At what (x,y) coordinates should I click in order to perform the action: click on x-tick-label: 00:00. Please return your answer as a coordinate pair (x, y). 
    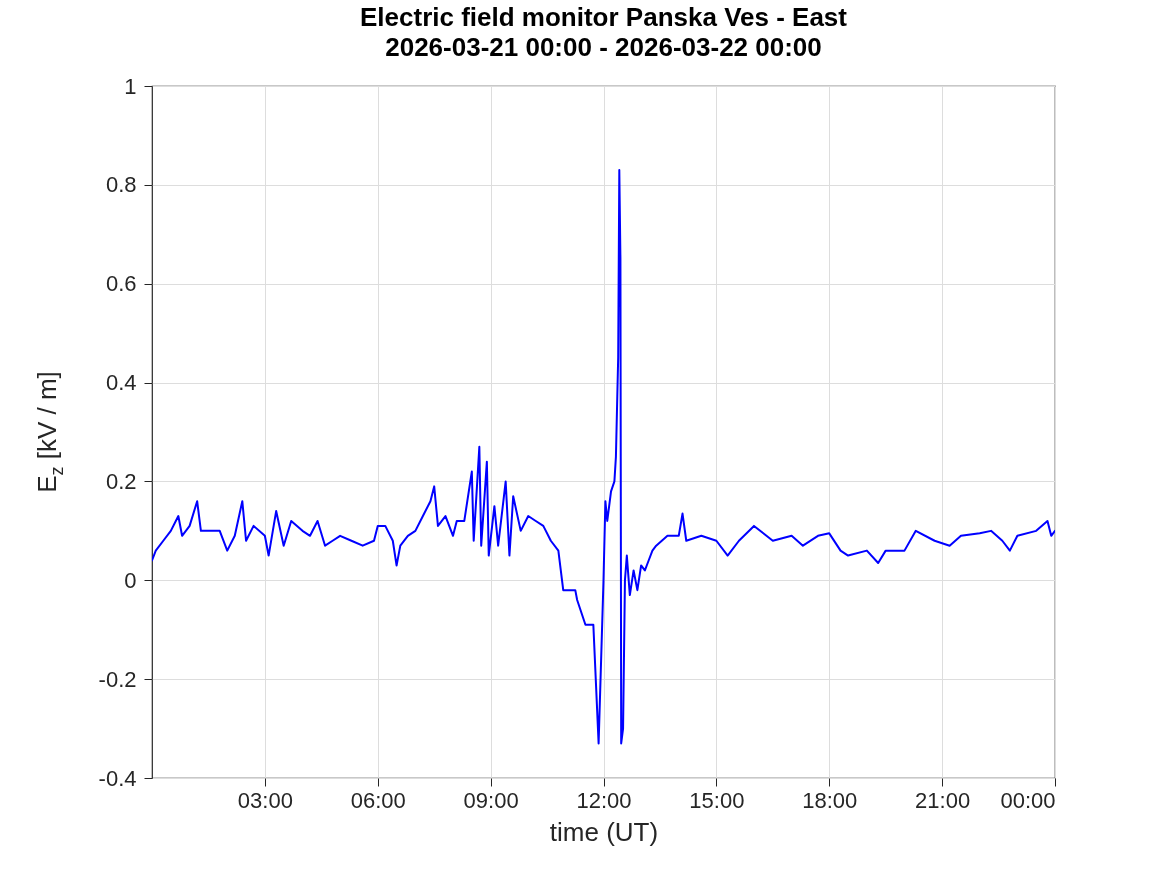
    Looking at the image, I should click on (1028, 800).